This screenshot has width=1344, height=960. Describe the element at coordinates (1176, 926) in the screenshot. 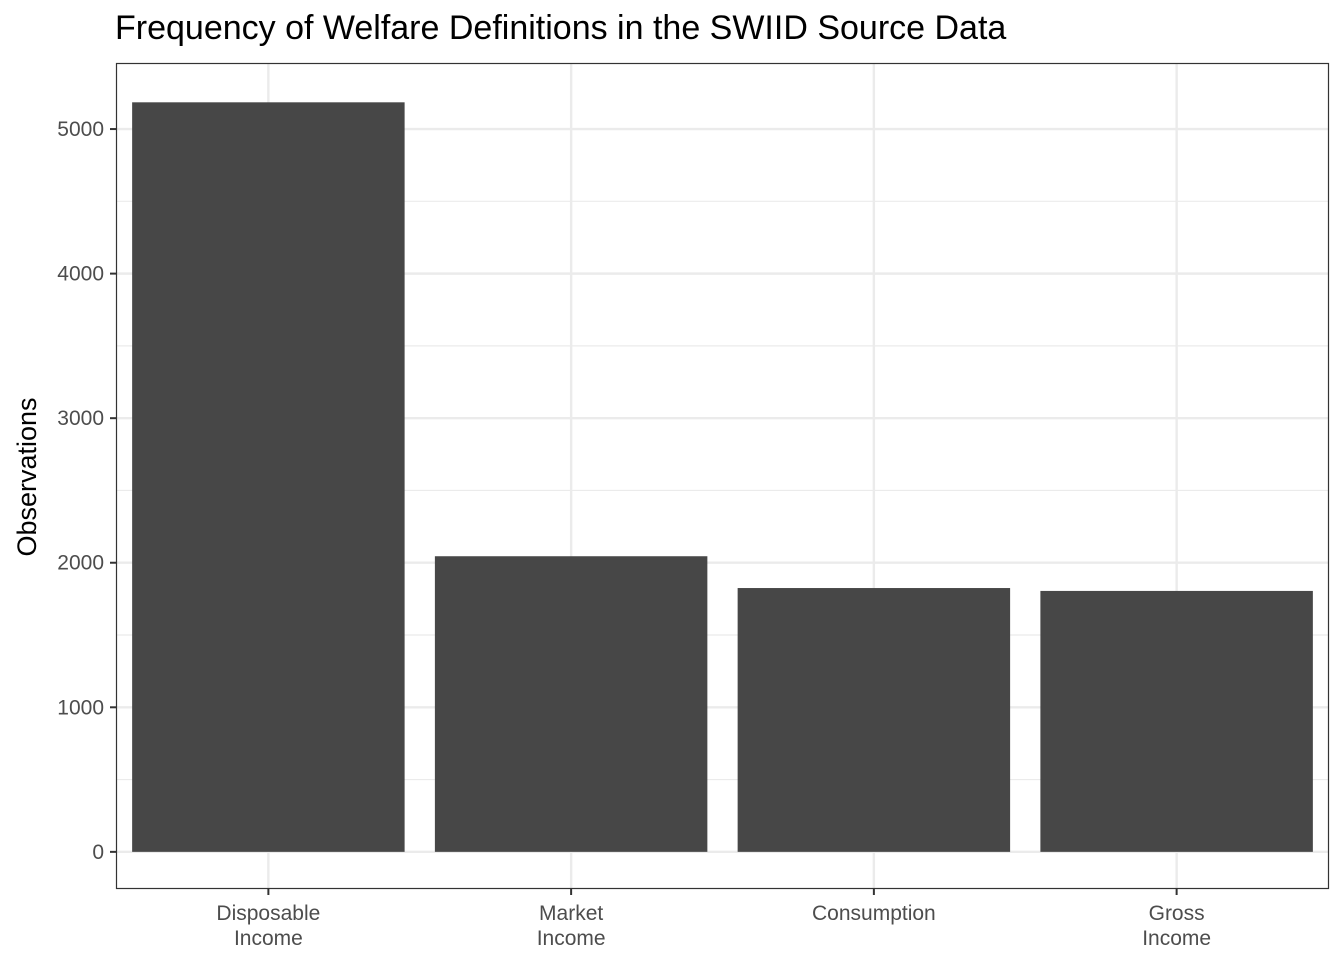

I see `x-tick-label: Gross Income` at that location.